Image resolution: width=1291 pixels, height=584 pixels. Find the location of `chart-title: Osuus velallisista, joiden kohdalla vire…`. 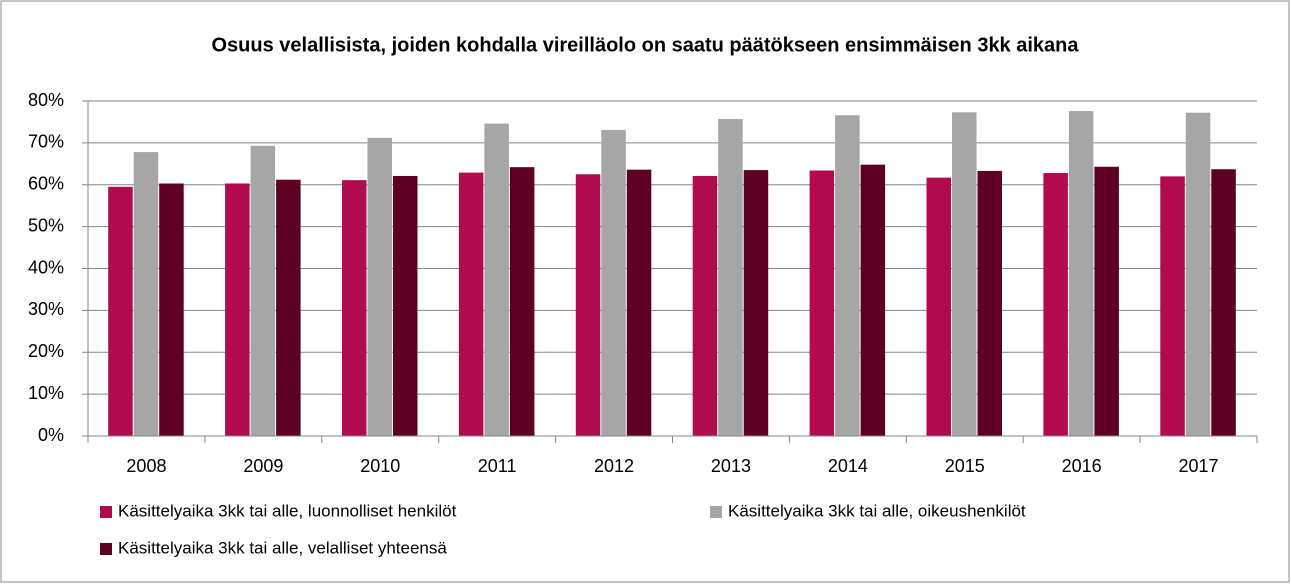

chart-title: Osuus velallisista, joiden kohdalla vire… is located at coordinates (645, 45).